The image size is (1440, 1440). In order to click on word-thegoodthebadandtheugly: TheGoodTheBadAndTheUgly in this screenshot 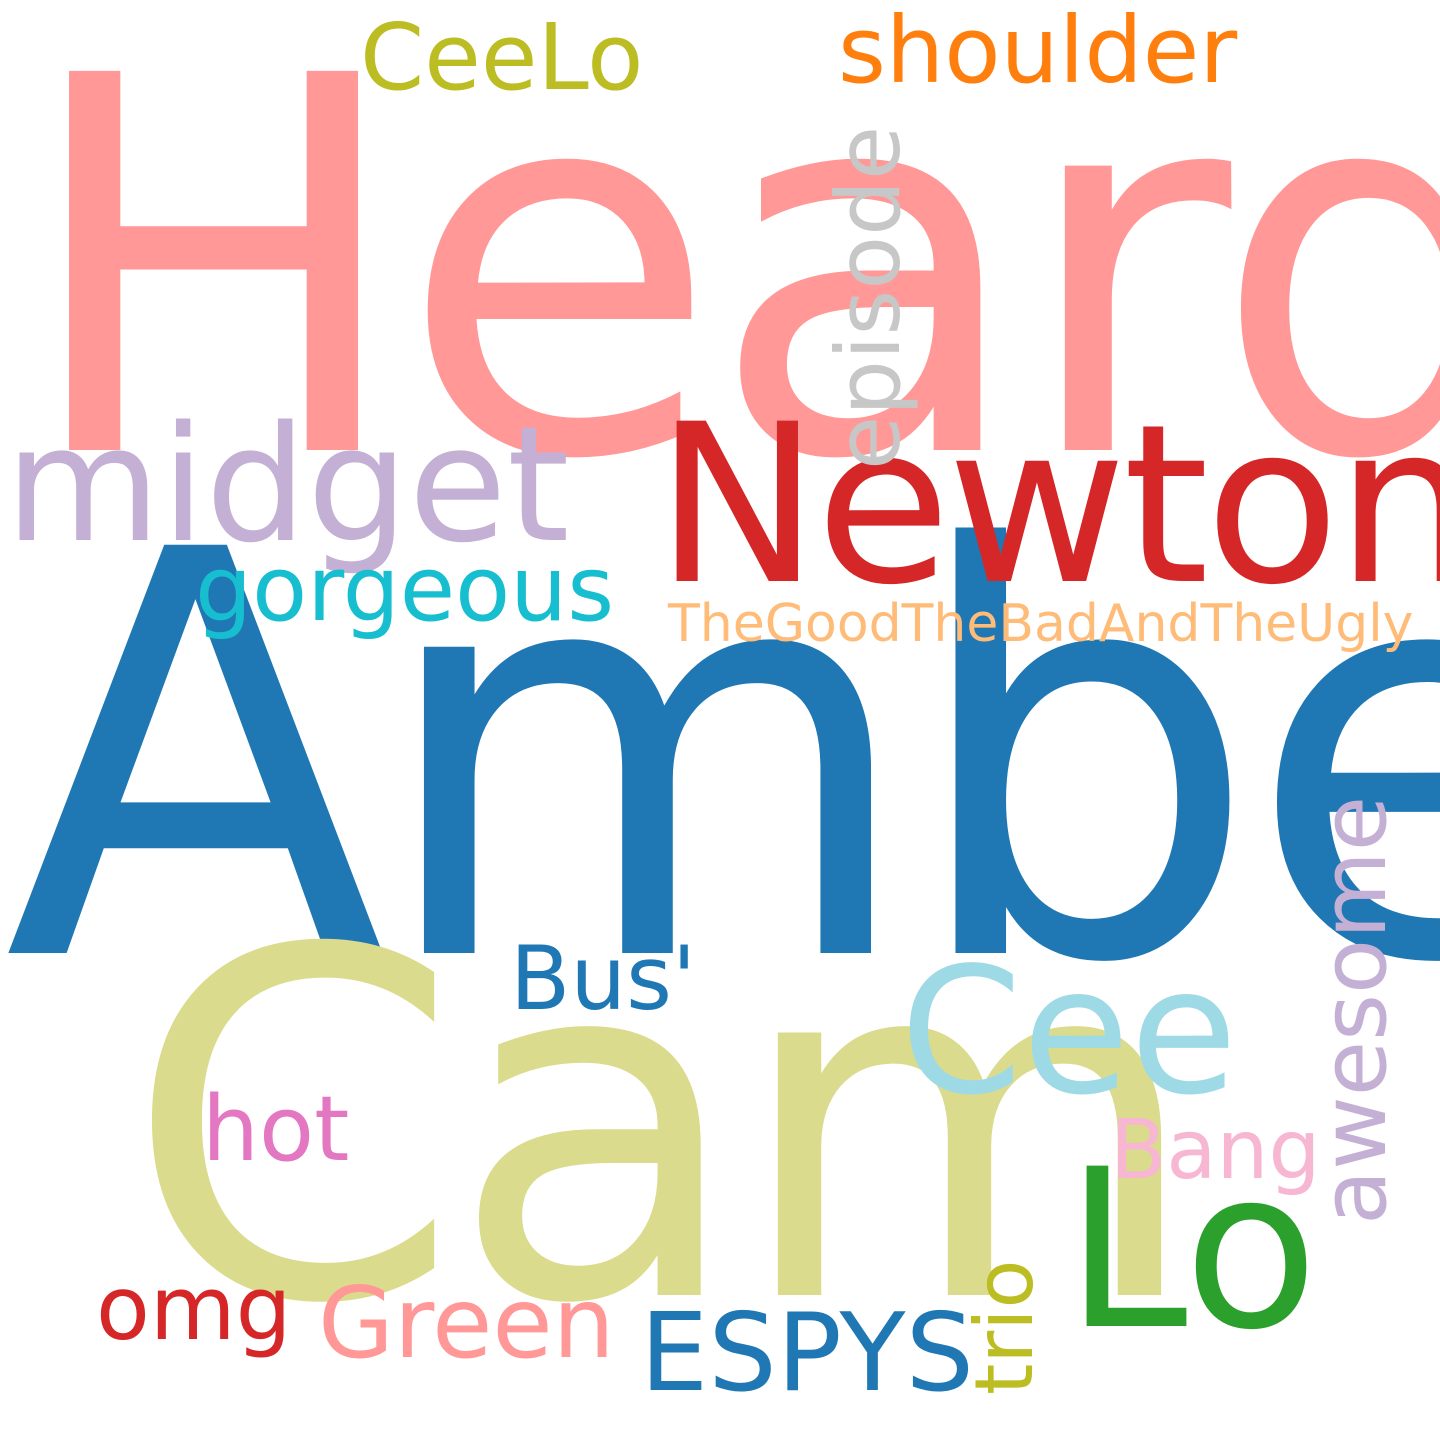, I will do `click(1041, 624)`.